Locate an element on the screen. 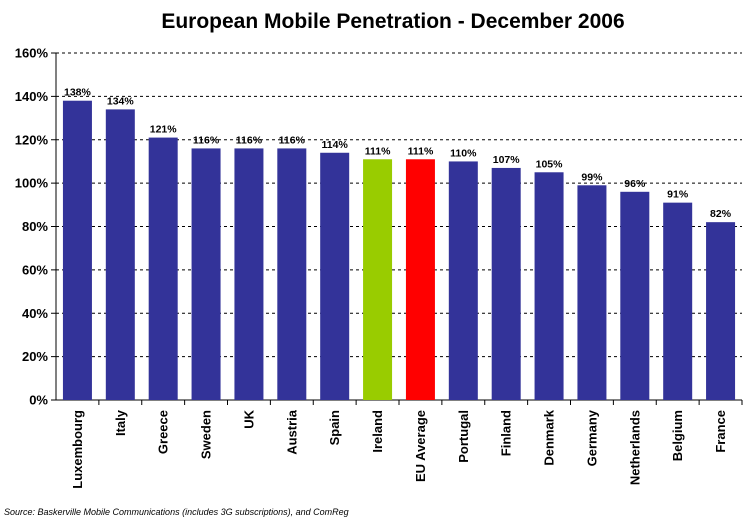 This screenshot has height=523, width=748. bar-greece is located at coordinates (163, 269).